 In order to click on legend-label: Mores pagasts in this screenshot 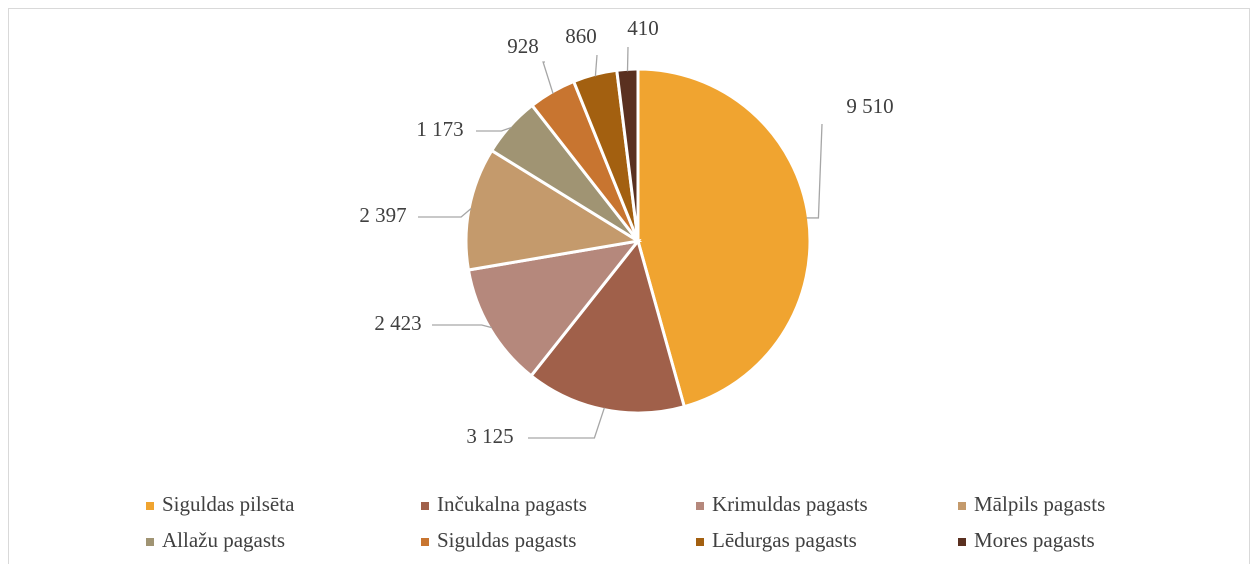, I will do `click(1034, 540)`.